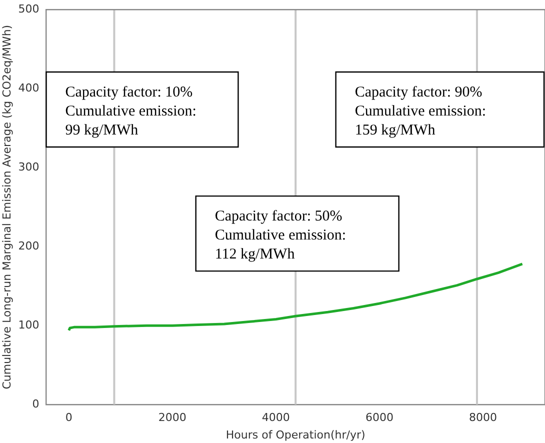 The height and width of the screenshot is (443, 545). I want to click on y-tick-label: 200, so click(29, 245).